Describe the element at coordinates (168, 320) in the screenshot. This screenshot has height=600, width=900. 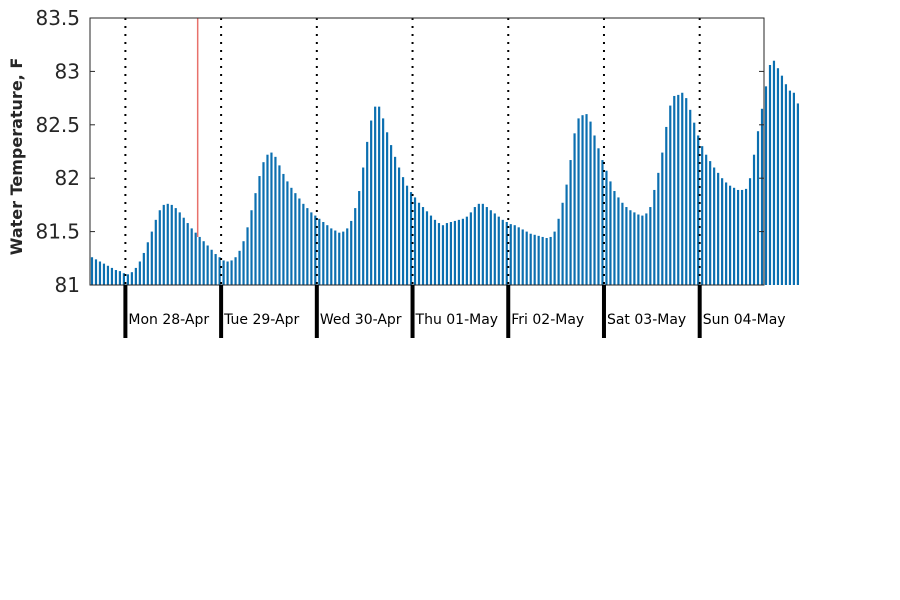
I see `day-label: Mon 28-Apr` at that location.